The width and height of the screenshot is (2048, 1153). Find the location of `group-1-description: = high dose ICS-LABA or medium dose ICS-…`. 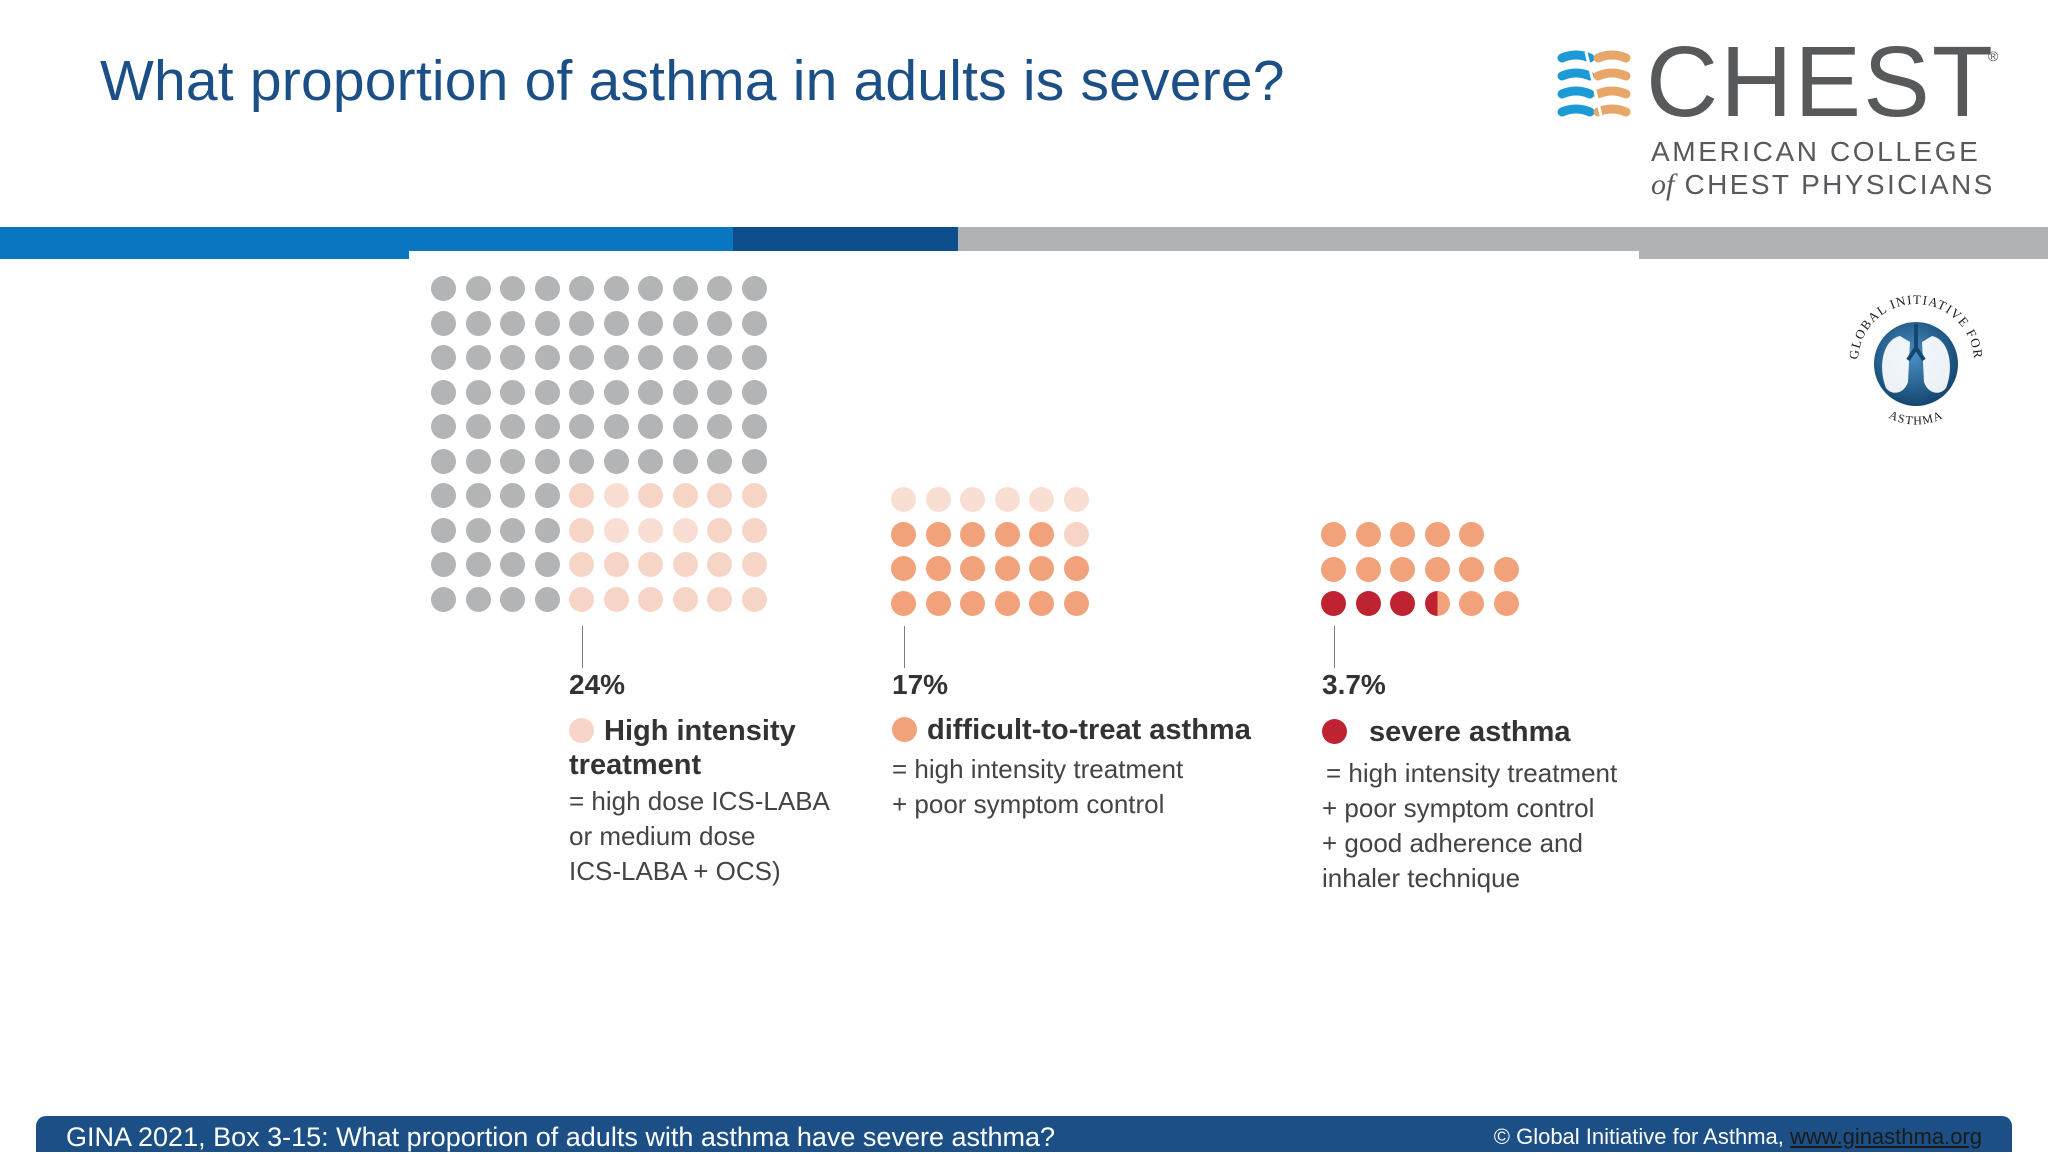

group-1-description: = high dose ICS-LABA or medium dose ICS-… is located at coordinates (699, 836).